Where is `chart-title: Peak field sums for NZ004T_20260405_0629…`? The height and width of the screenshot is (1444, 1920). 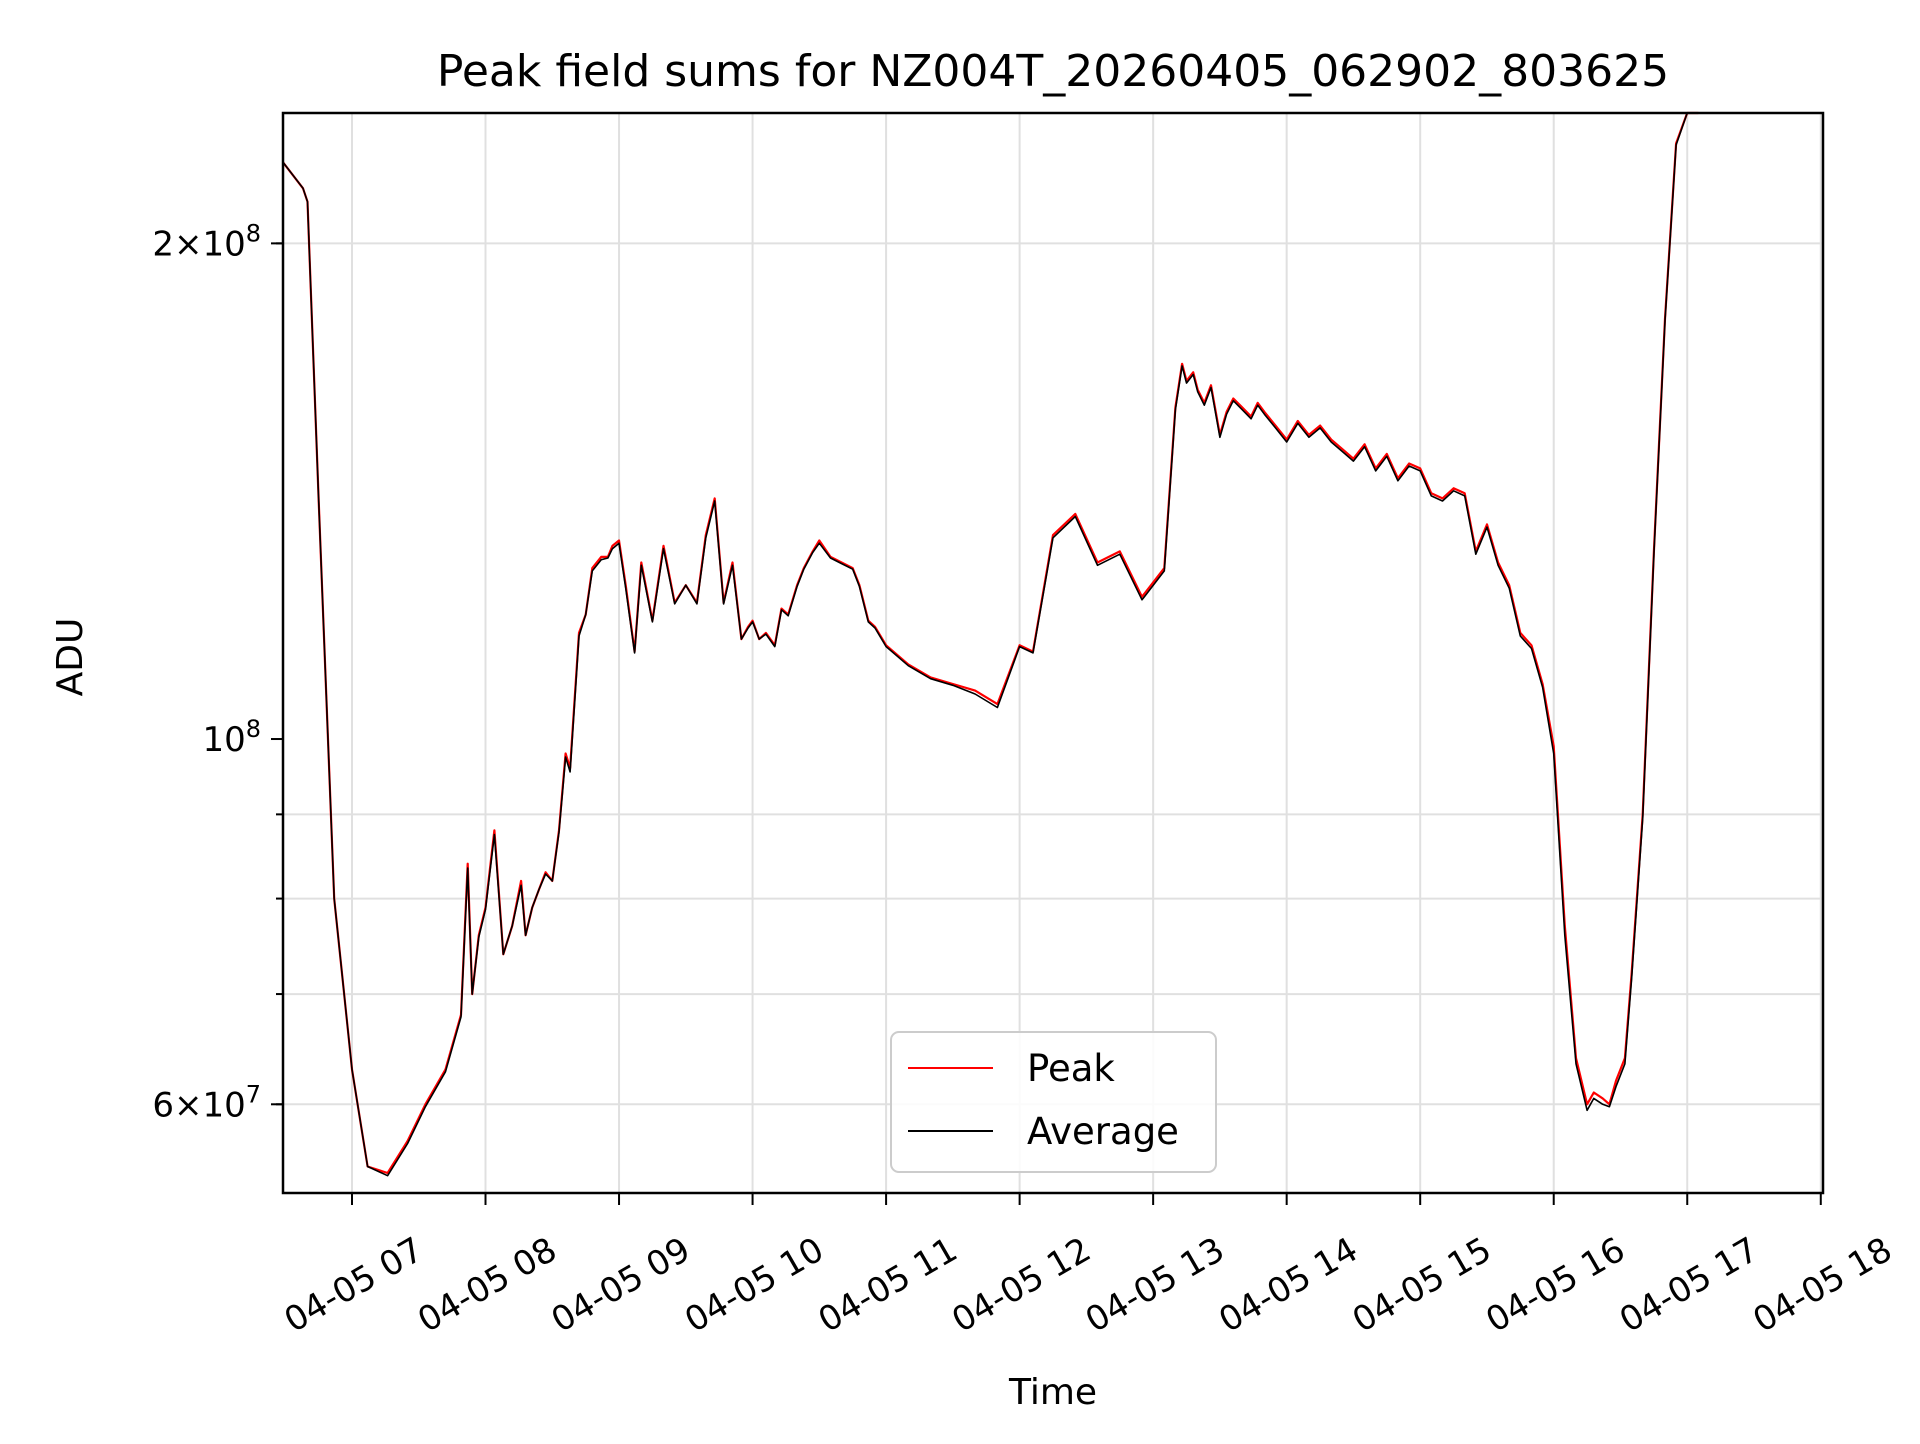
chart-title: Peak field sums for NZ004T_20260405_0629… is located at coordinates (1053, 71).